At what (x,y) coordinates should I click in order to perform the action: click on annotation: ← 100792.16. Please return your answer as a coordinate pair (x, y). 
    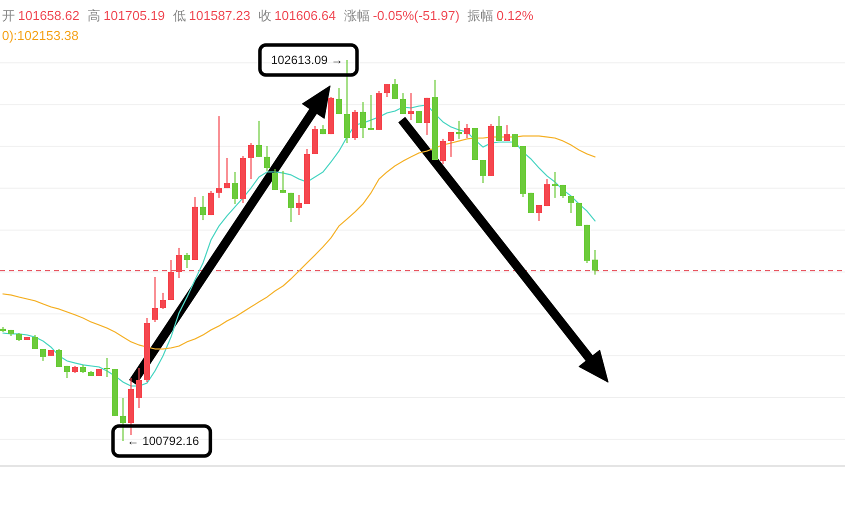
    Looking at the image, I should click on (163, 441).